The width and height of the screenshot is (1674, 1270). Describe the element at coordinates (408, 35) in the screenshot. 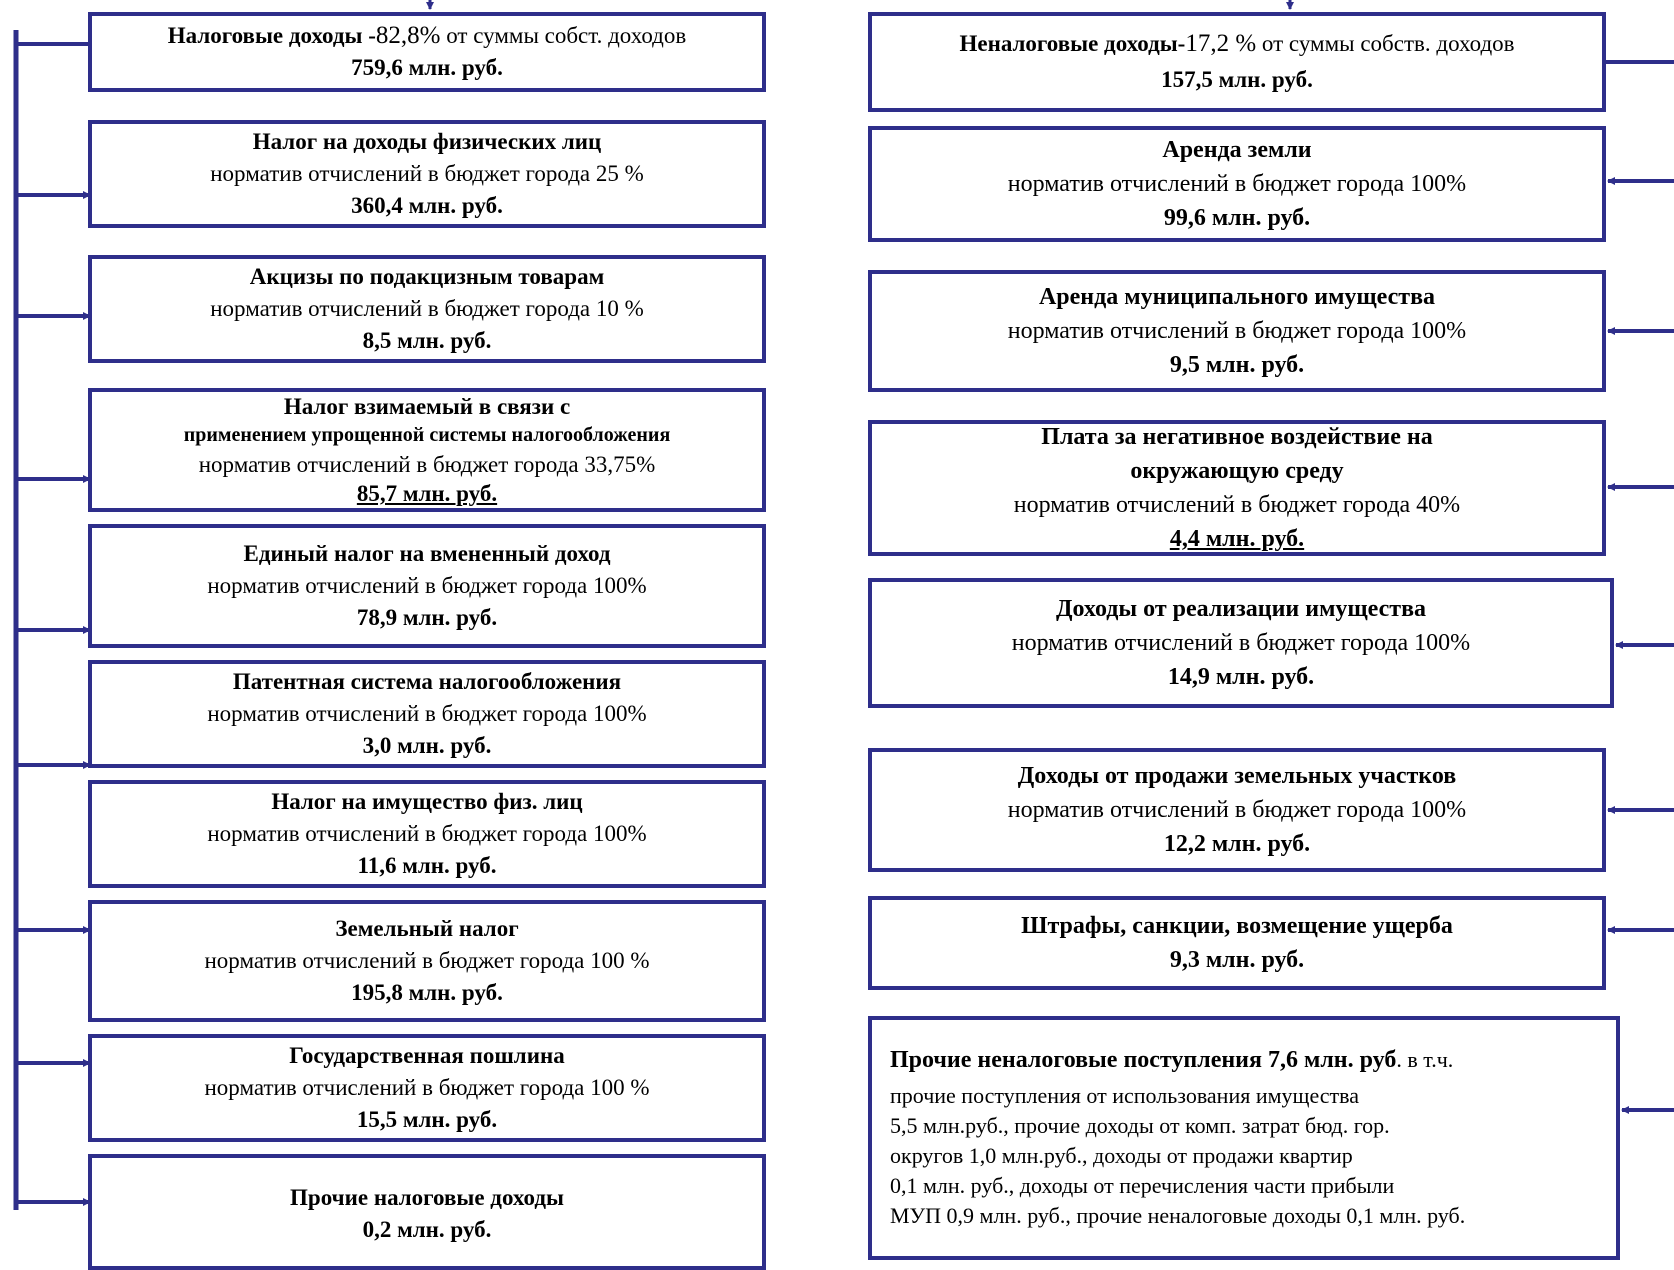

I see `header-percent: 82,8%` at that location.